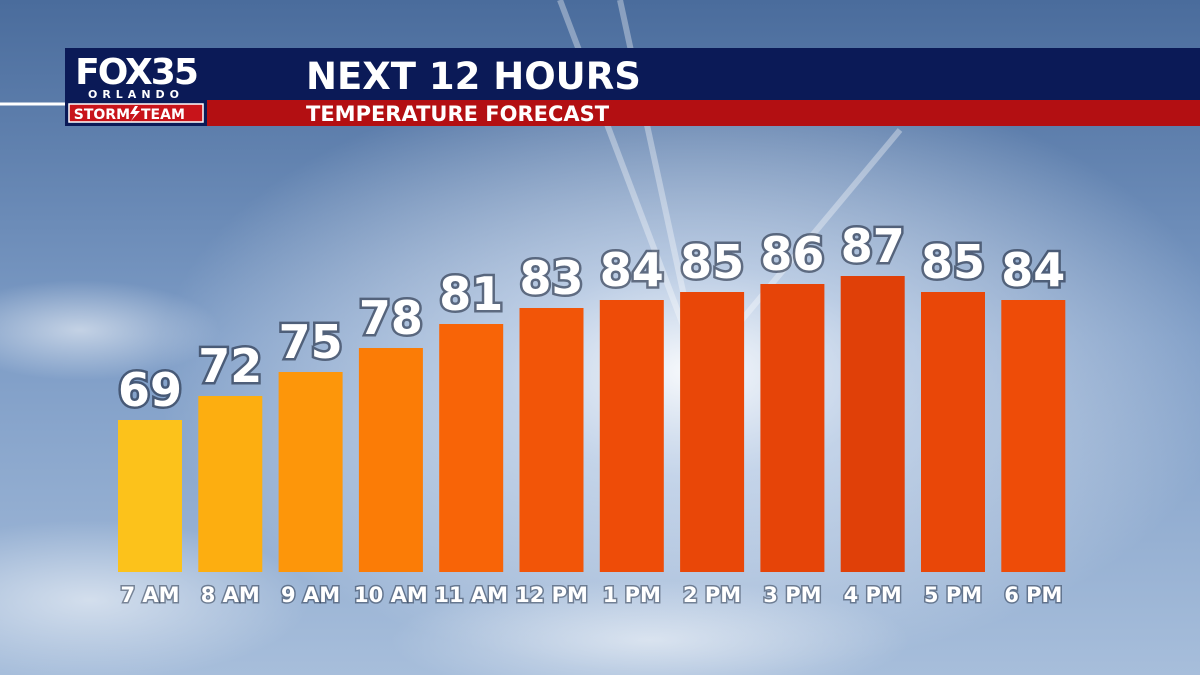 The height and width of the screenshot is (675, 1200). I want to click on x-tick-label: 5 PM, so click(953, 595).